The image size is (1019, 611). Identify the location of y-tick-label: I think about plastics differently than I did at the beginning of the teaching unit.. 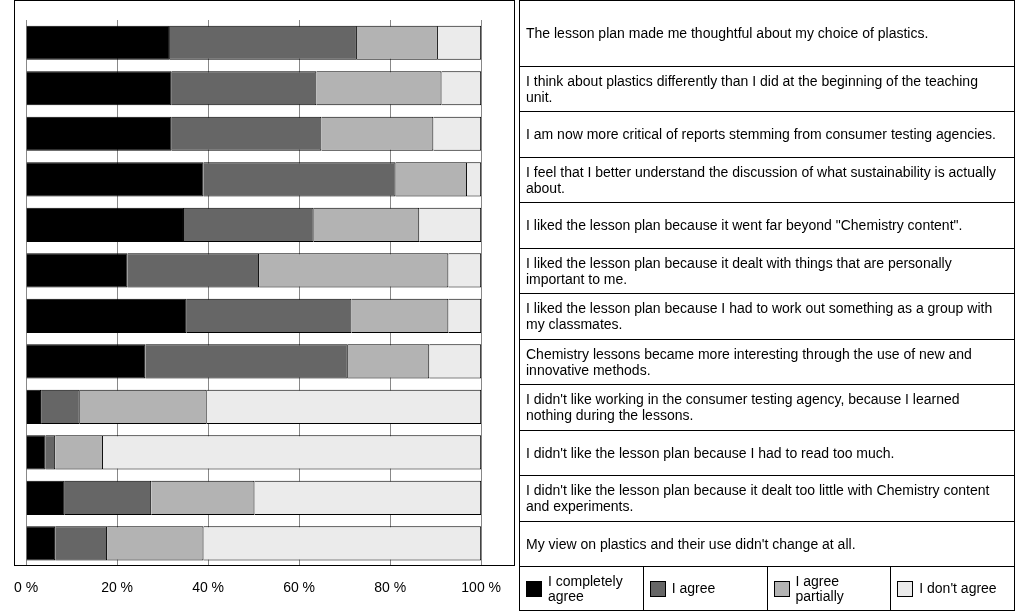
(752, 88).